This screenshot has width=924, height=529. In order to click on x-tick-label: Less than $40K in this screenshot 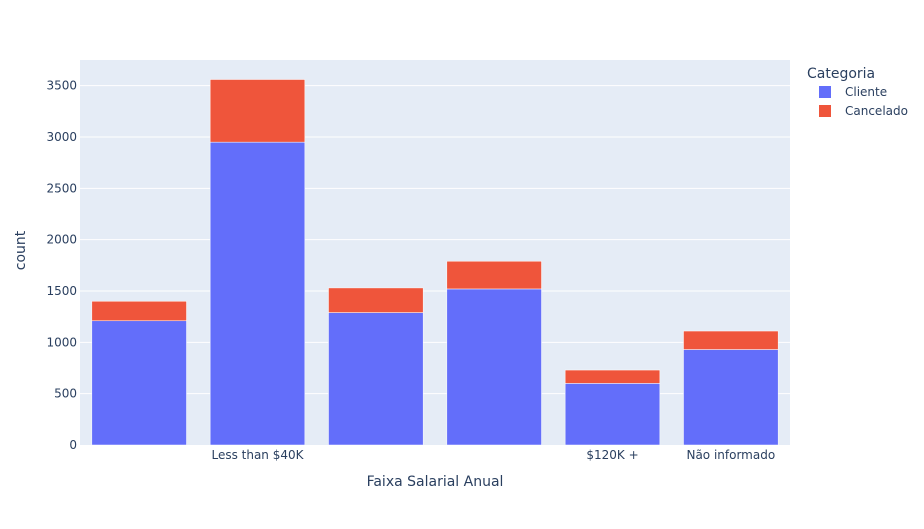, I will do `click(257, 455)`.